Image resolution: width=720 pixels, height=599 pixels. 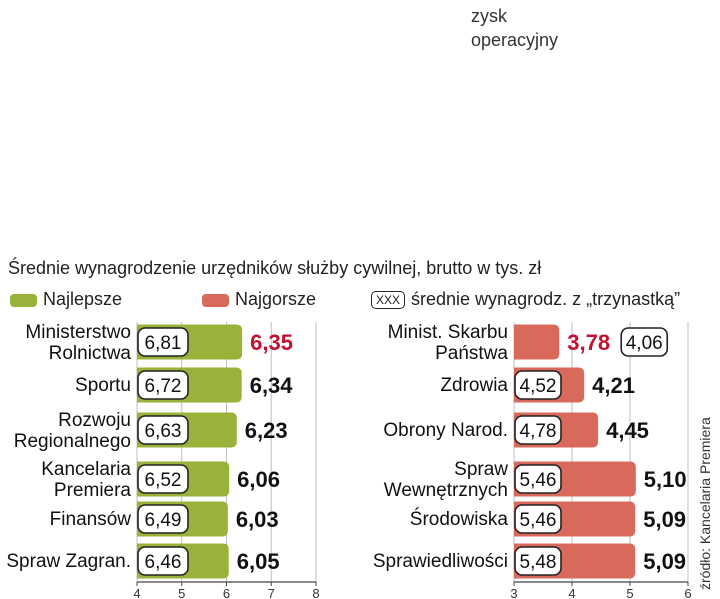 What do you see at coordinates (388, 300) in the screenshot?
I see `legend-box-sample: XXX` at bounding box center [388, 300].